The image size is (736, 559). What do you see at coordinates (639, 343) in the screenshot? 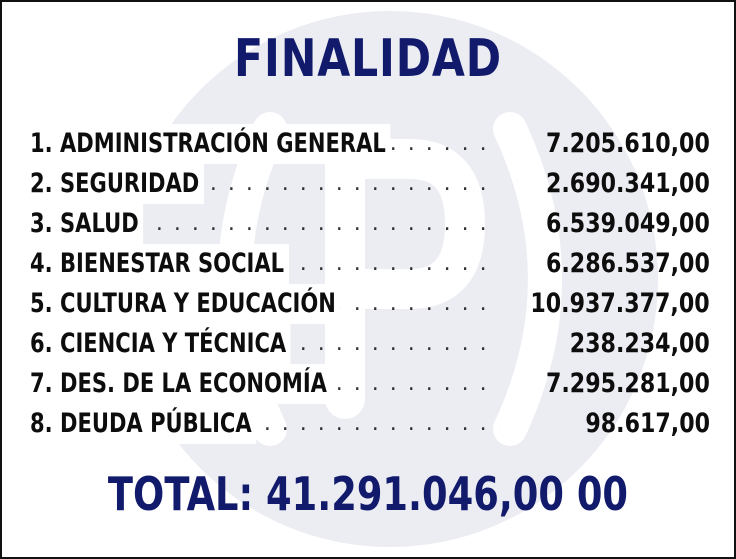
I see `item-amount: 238.234,00` at bounding box center [639, 343].